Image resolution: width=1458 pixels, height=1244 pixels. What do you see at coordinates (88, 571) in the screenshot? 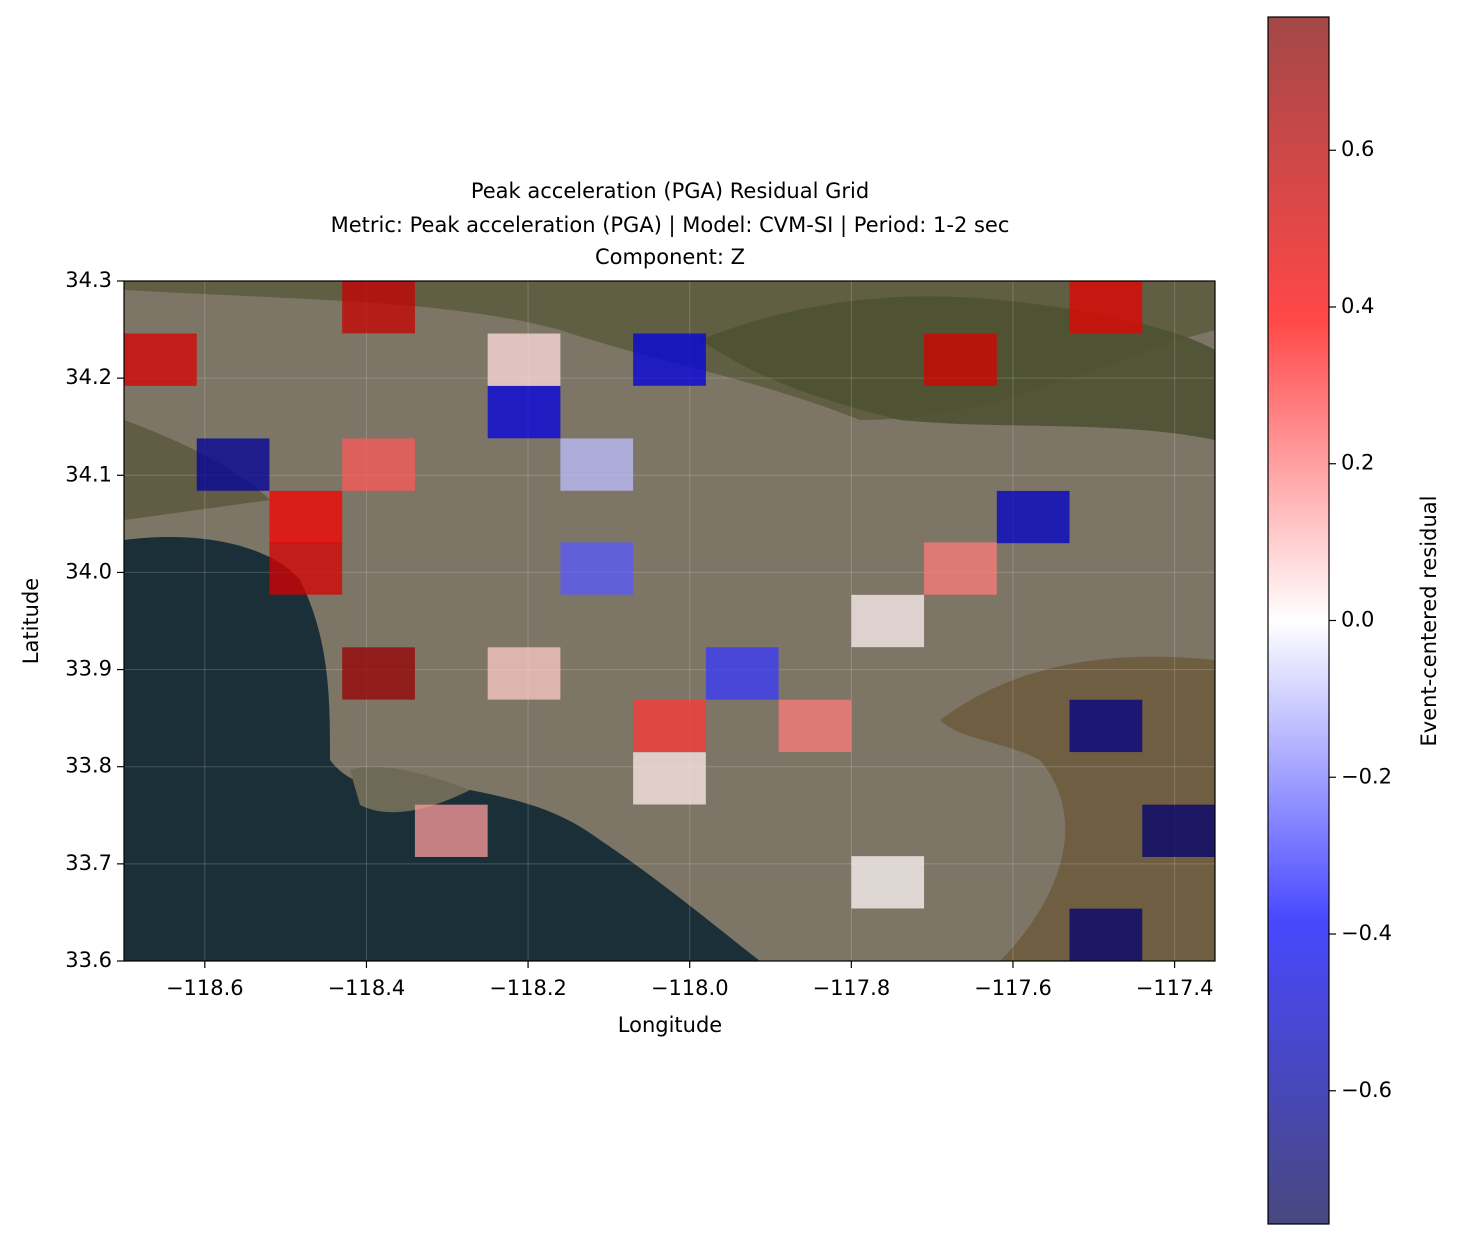
I see `y-tick-label: 34.0` at bounding box center [88, 571].